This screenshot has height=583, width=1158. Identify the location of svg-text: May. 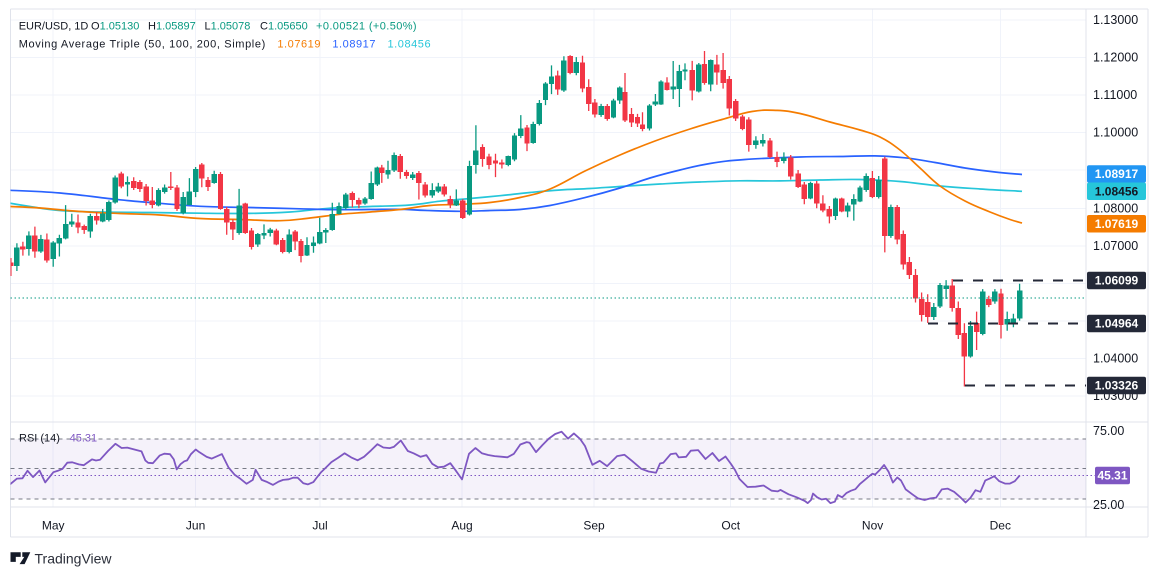
(53, 526).